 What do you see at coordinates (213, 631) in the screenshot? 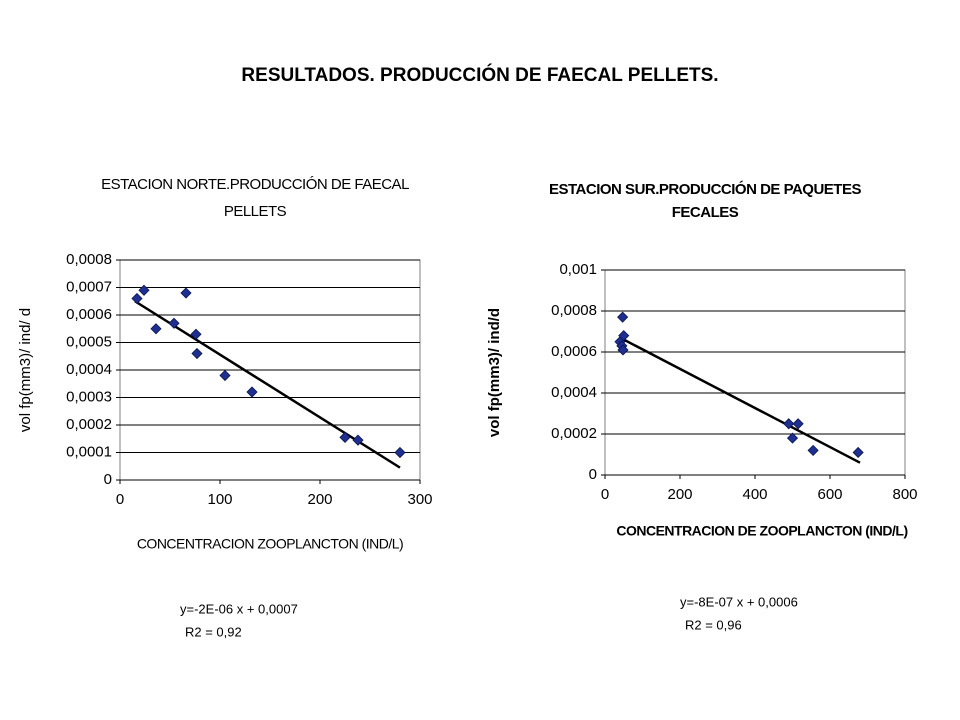
I see `trend-equation: R2 = 0,92` at bounding box center [213, 631].